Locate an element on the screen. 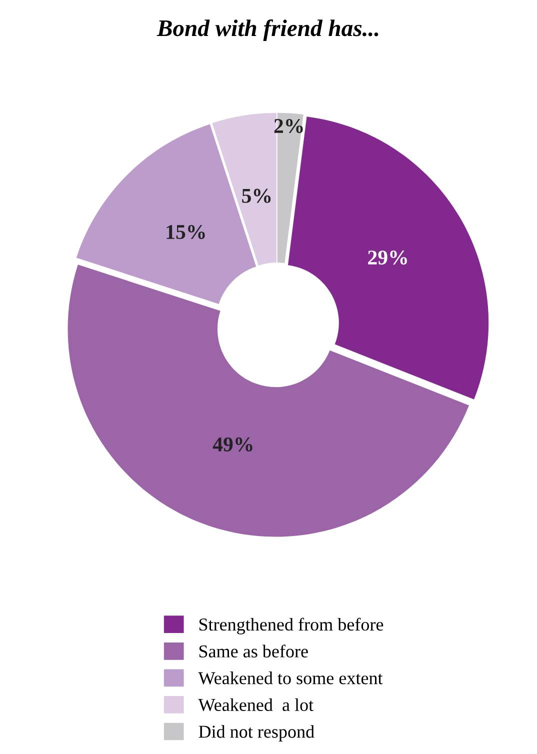 This screenshot has width=537, height=754. data-label: 2% is located at coordinates (288, 126).